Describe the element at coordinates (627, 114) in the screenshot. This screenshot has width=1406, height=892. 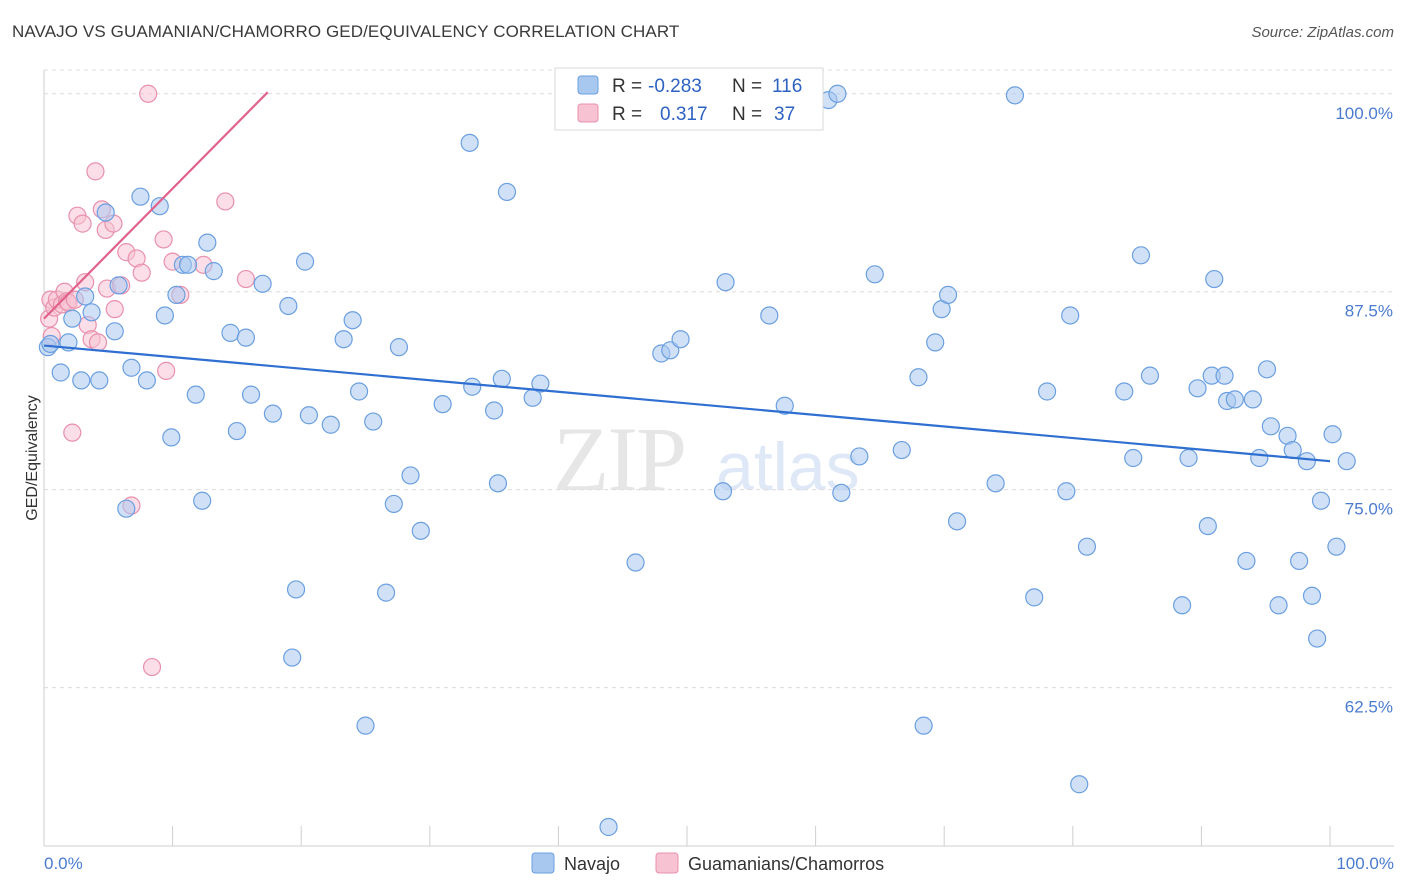
I see `legend-guam-r-label: R =` at that location.